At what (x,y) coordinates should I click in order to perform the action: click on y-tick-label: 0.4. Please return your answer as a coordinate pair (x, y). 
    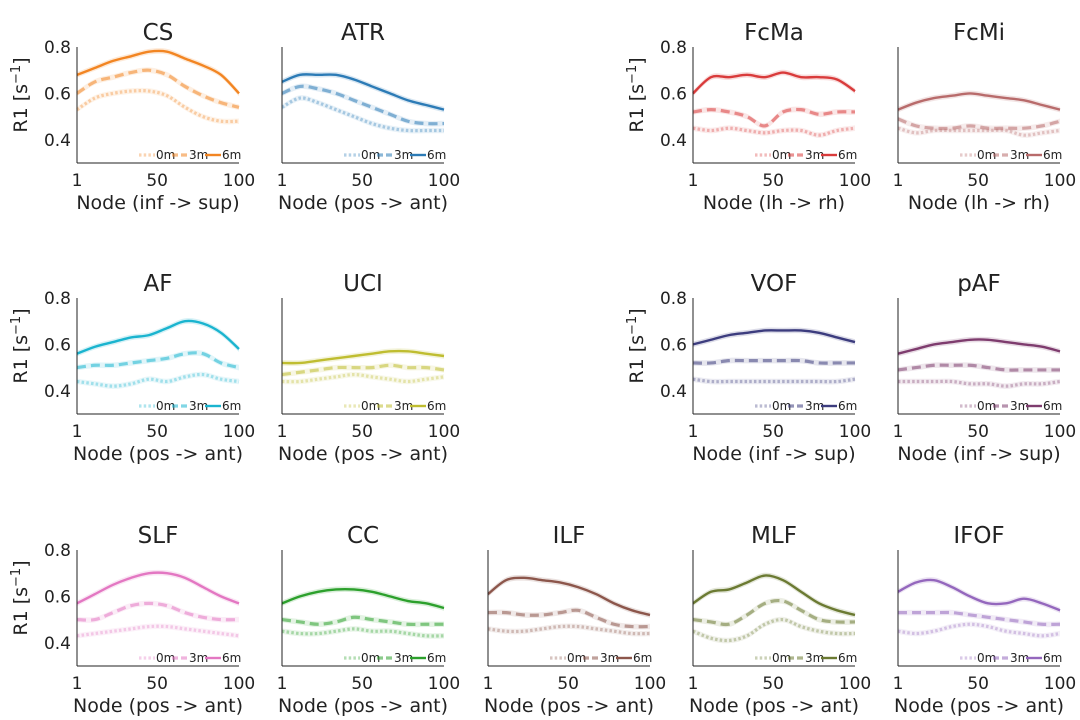
    Looking at the image, I should click on (673, 392).